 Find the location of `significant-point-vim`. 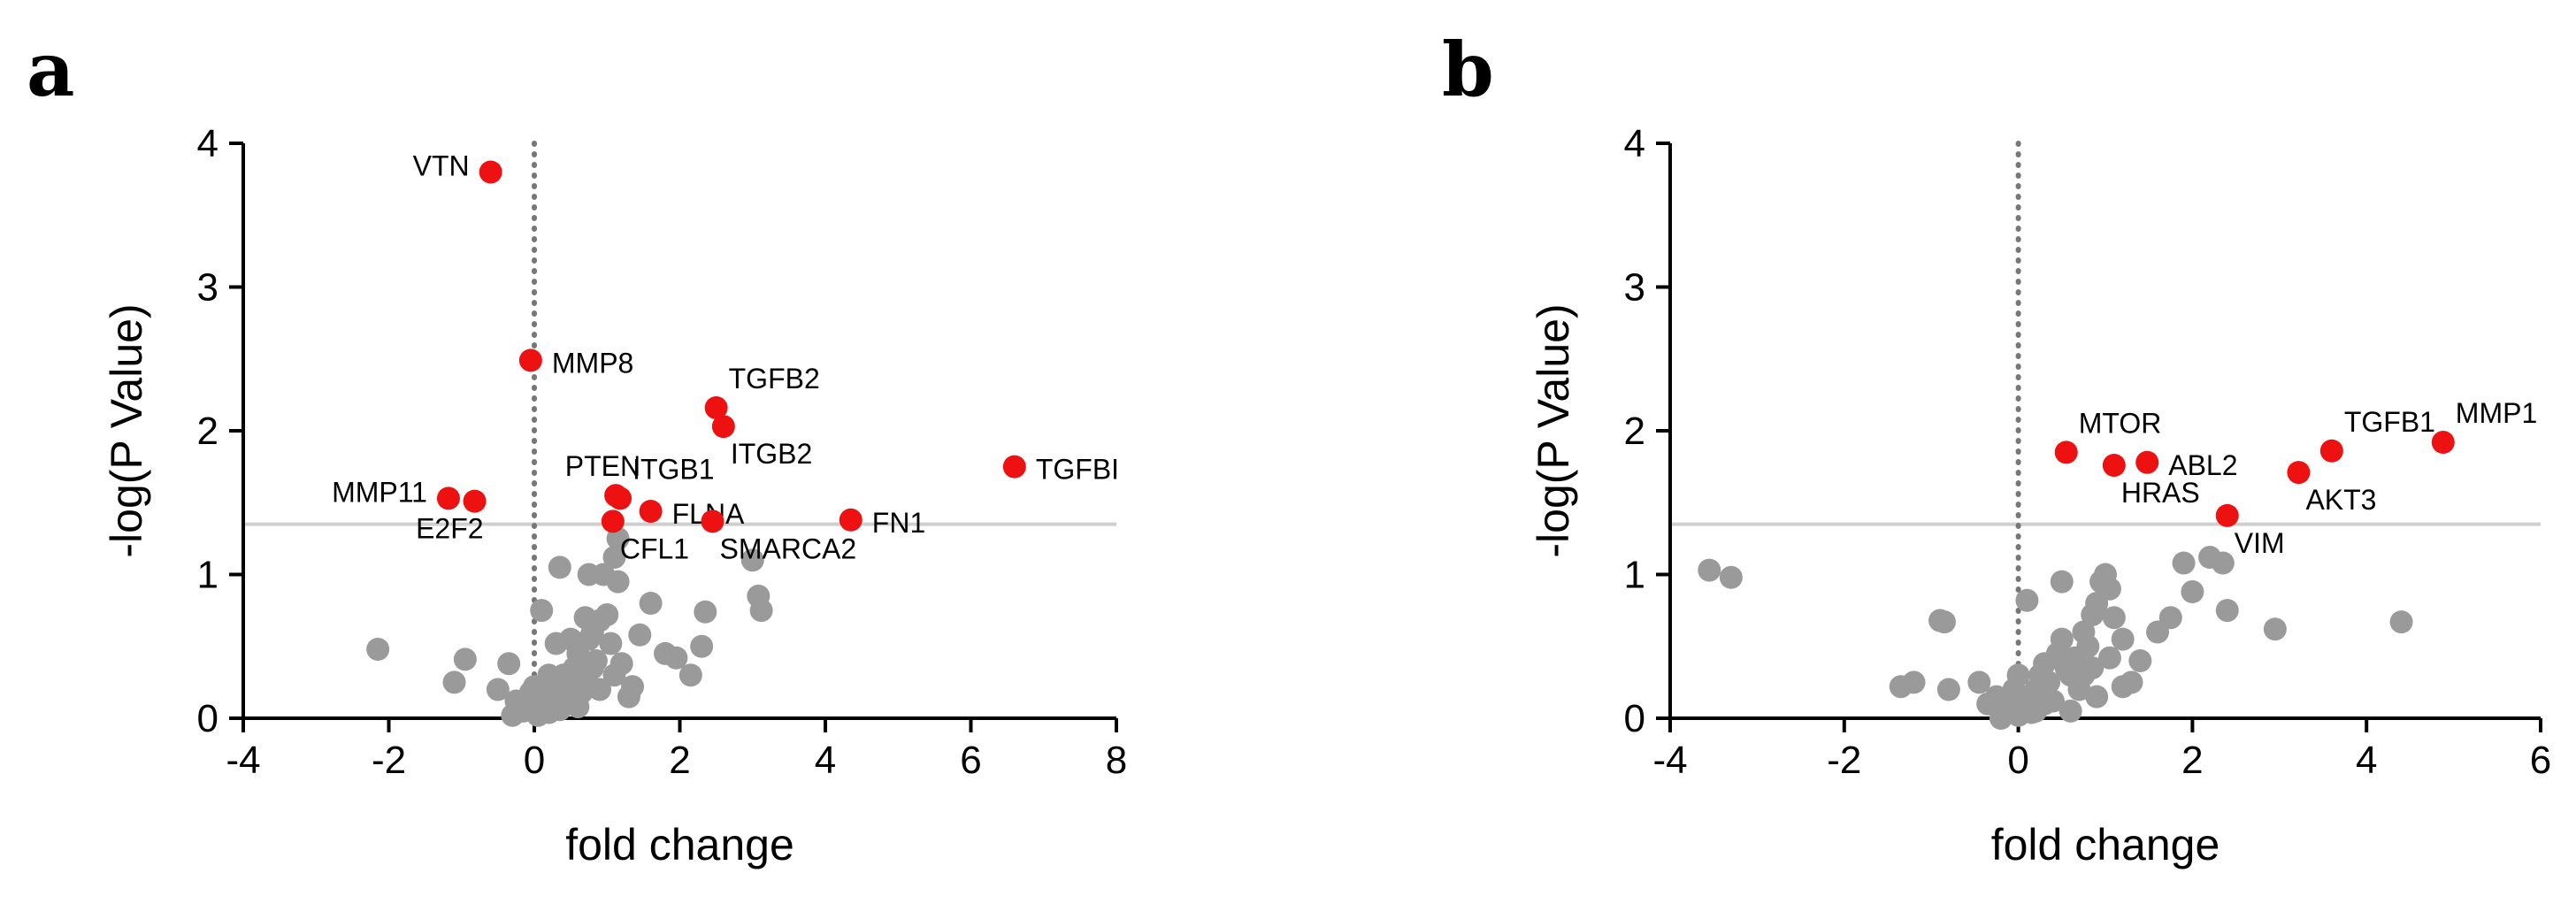

significant-point-vim is located at coordinates (2227, 515).